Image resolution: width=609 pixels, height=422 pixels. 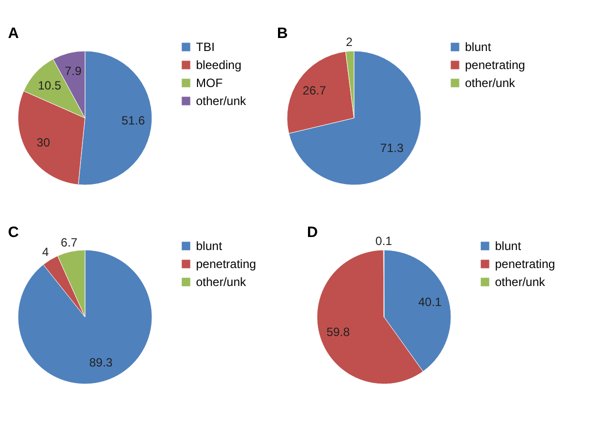 I want to click on data-label: 30, so click(x=43, y=142).